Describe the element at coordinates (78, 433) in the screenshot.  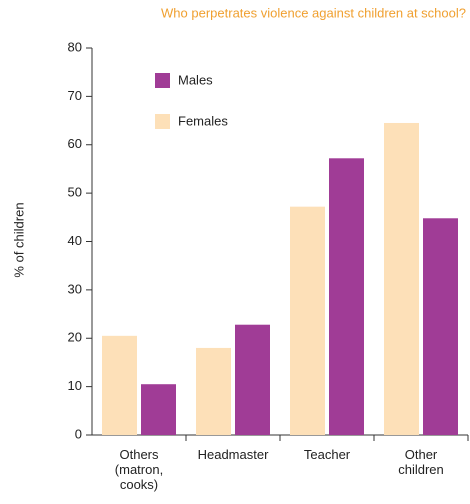
I see `y-tick-label: 0` at that location.